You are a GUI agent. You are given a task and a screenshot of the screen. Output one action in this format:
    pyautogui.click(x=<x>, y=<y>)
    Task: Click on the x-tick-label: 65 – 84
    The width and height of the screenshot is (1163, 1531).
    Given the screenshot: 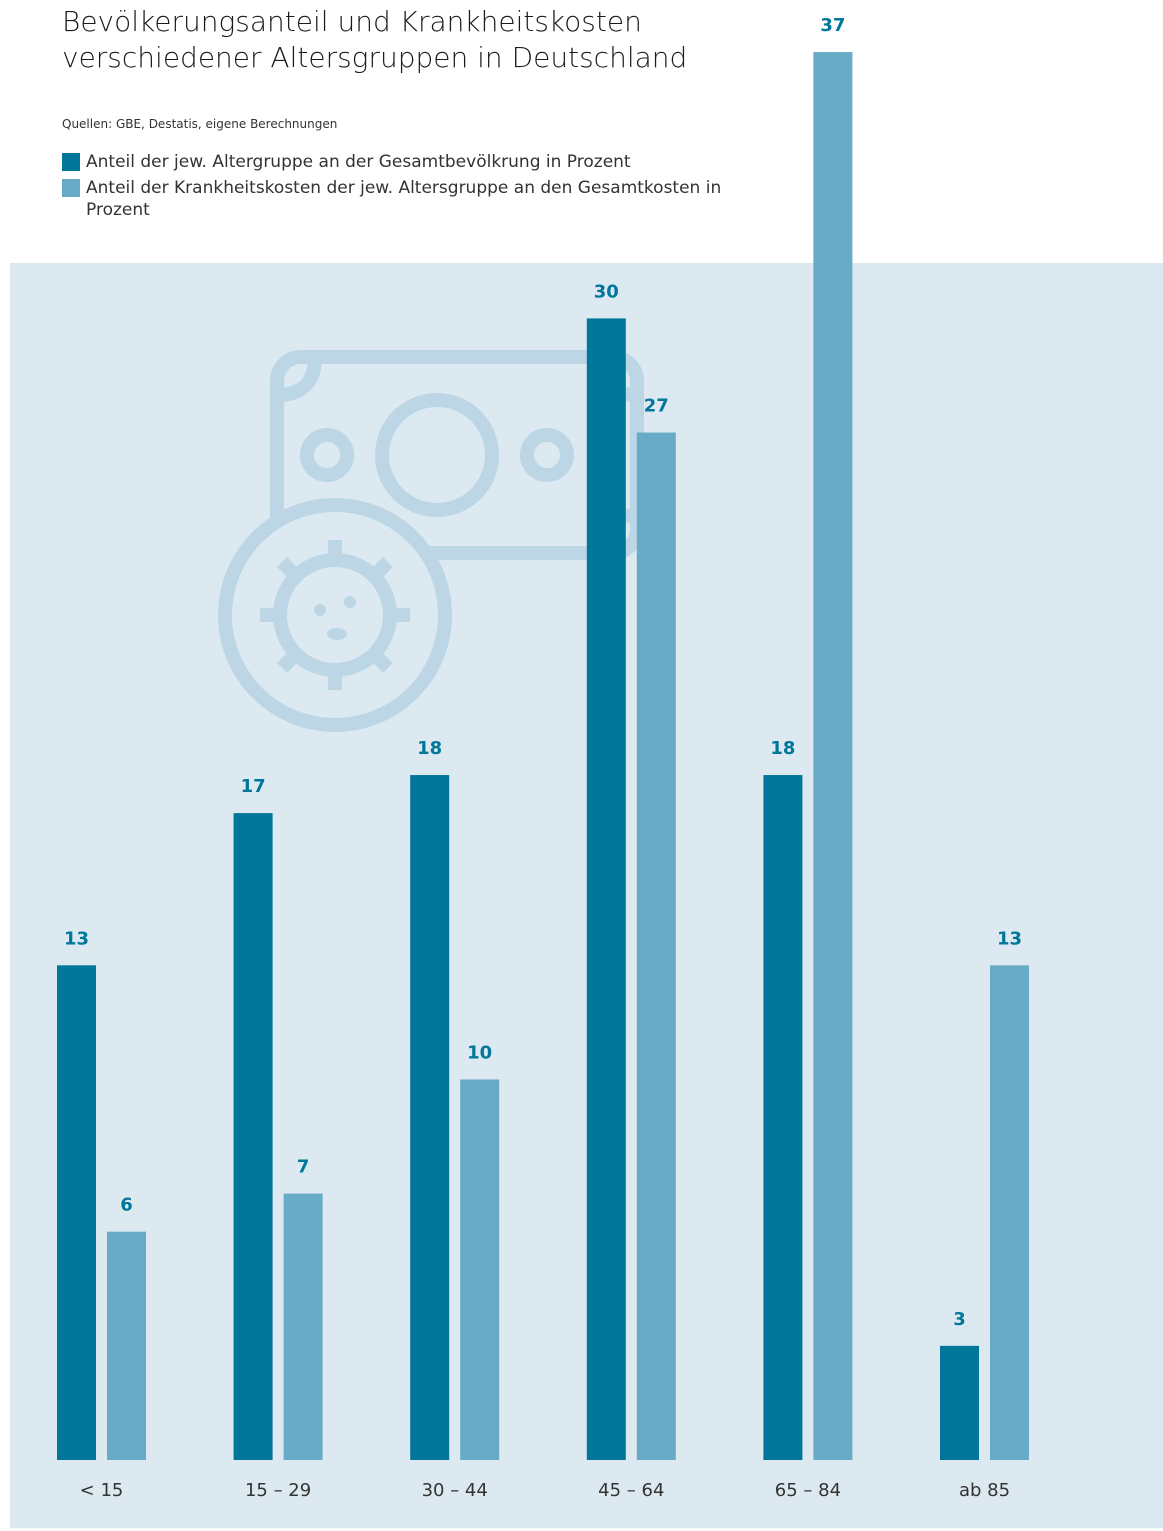 What is the action you would take?
    pyautogui.click(x=808, y=1490)
    